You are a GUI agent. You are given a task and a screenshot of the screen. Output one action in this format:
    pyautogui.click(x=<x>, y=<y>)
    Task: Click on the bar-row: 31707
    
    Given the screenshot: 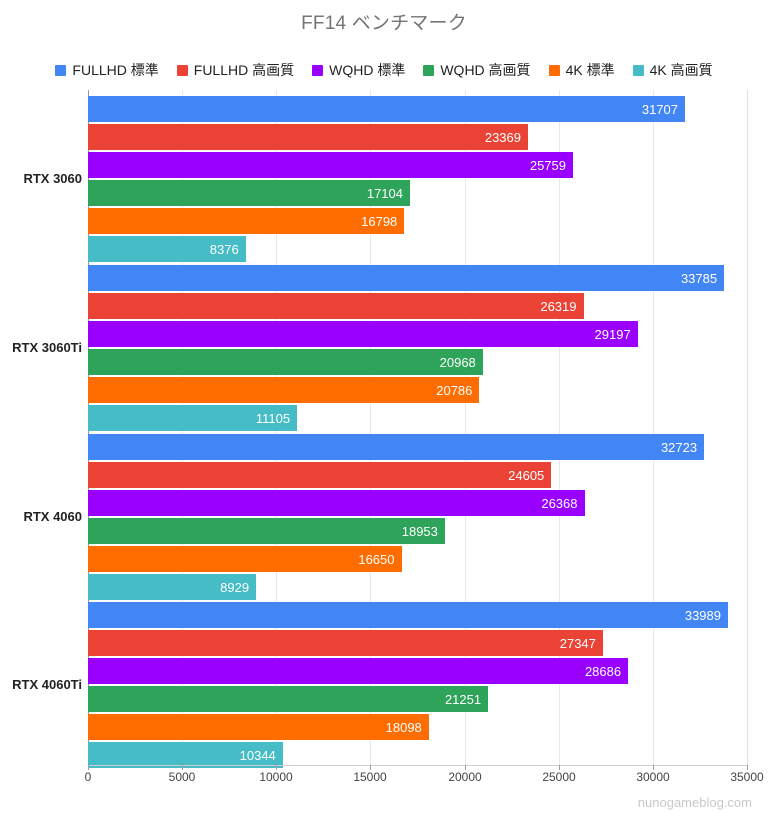 What is the action you would take?
    pyautogui.click(x=417, y=109)
    